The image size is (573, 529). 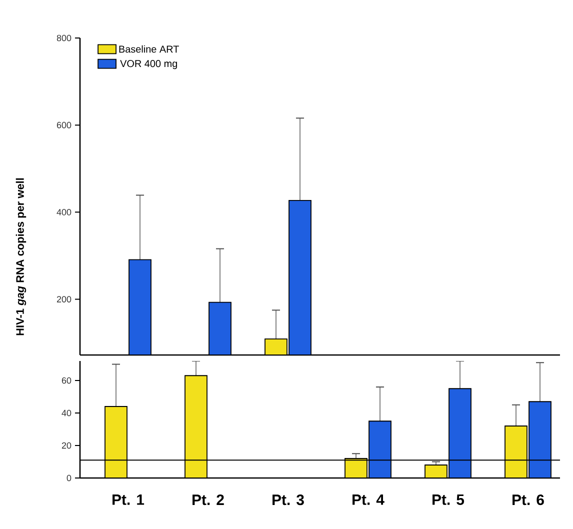 I want to click on y-tick-label: 600, so click(x=64, y=125).